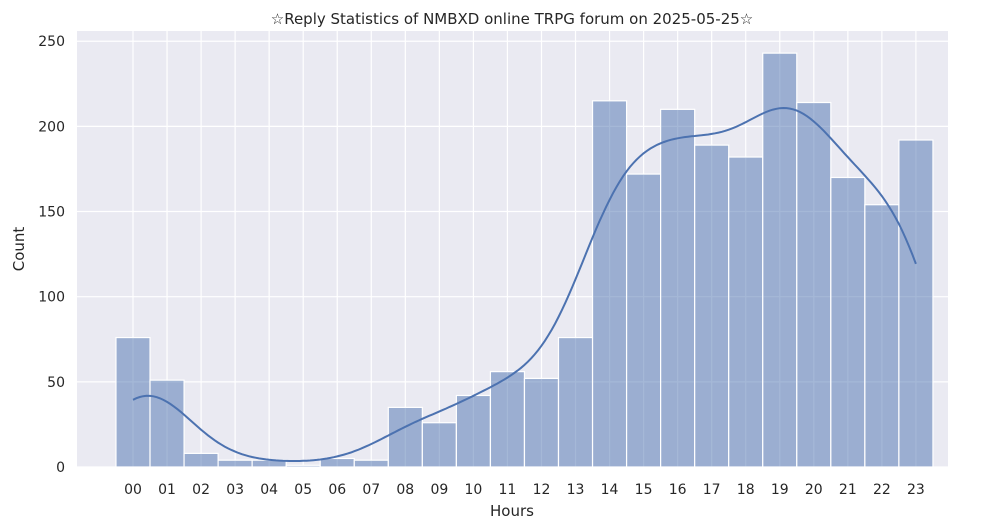 This screenshot has height=529, width=984. I want to click on x-tick-label: 12, so click(542, 490).